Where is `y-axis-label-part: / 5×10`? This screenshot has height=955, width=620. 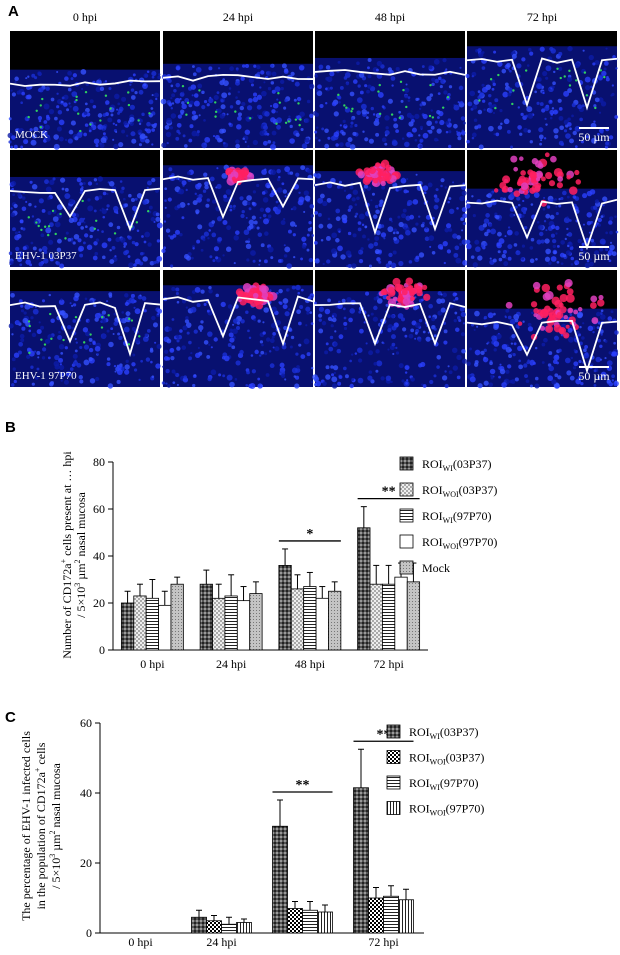 y-axis-label-part: / 5×10 is located at coordinates (81, 602).